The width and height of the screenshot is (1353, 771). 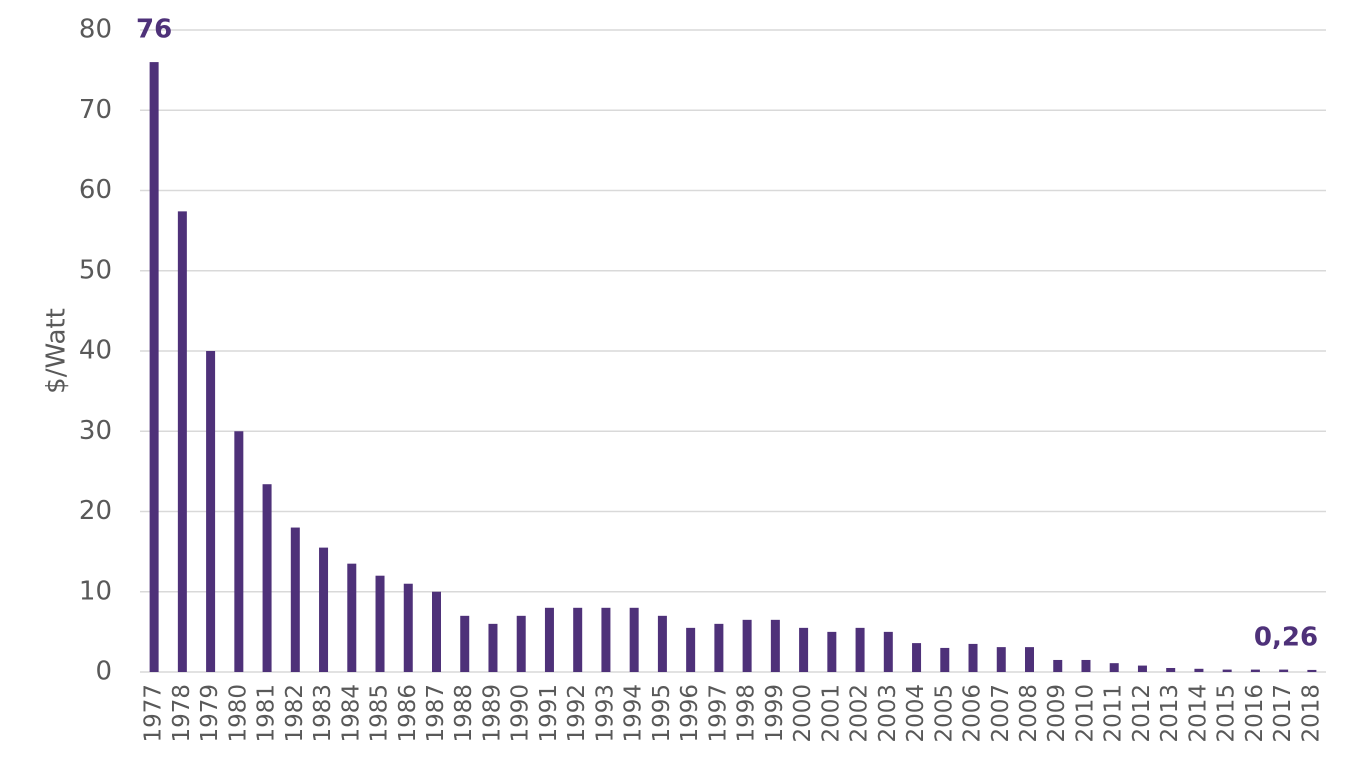 I want to click on x-tick-label: 1998, so click(x=747, y=713).